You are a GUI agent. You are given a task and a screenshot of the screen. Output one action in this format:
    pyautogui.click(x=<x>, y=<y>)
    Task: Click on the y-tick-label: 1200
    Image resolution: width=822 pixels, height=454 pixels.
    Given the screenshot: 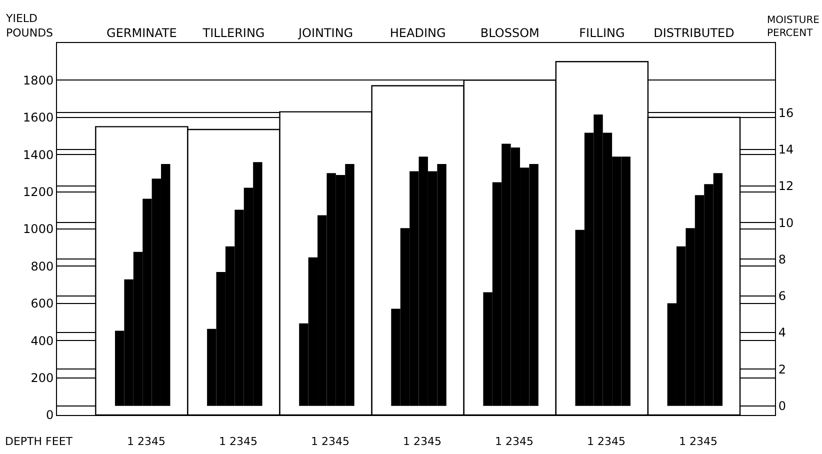 What is the action you would take?
    pyautogui.click(x=38, y=192)
    